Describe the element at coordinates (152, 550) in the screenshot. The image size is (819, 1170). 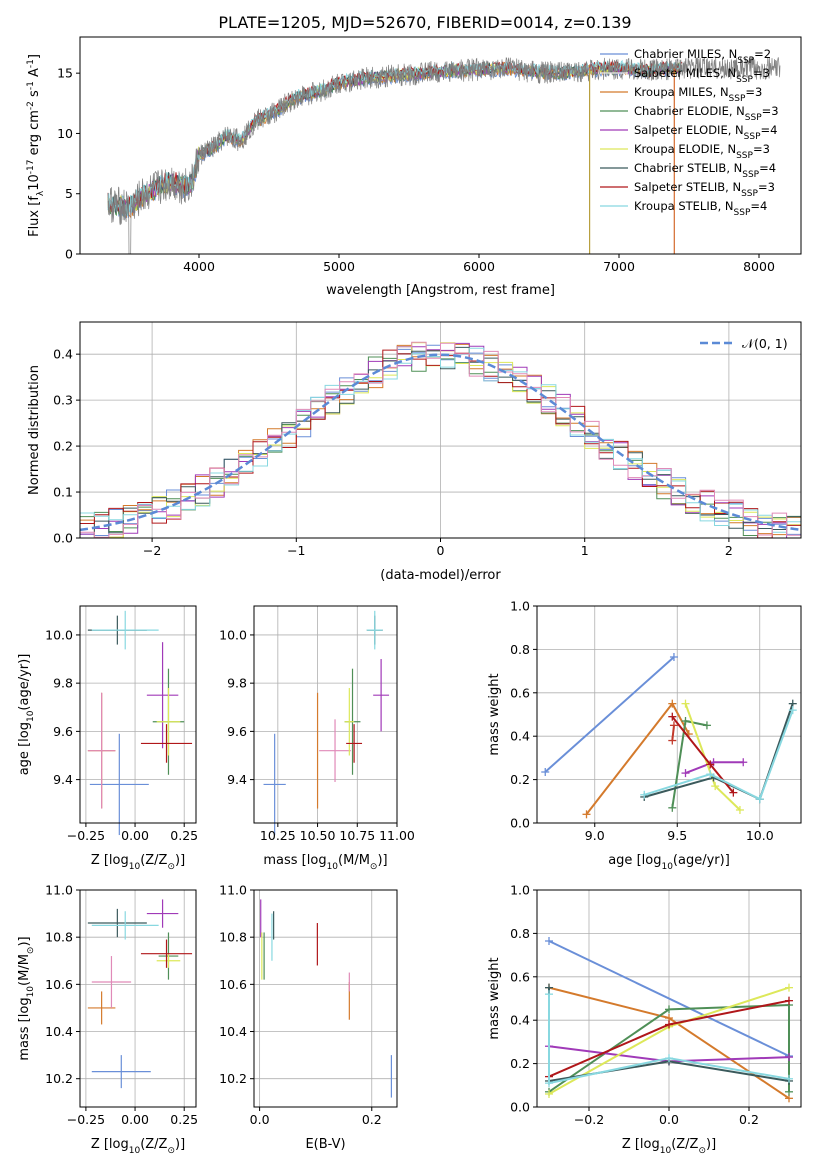
I see `x-tick-label: −2` at that location.